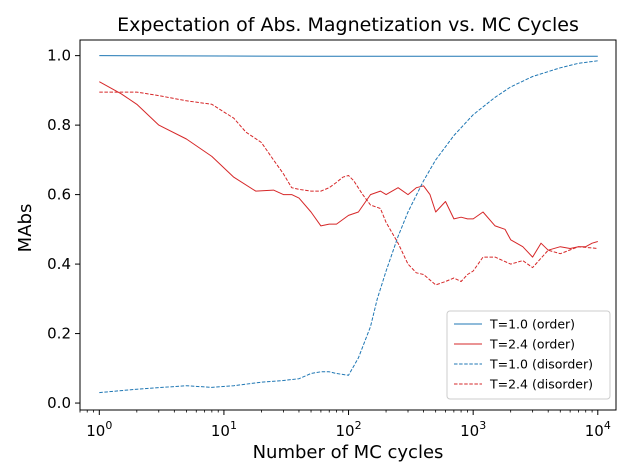 The height and width of the screenshot is (476, 640). I want to click on y-tick-label-2: 0.4, so click(59, 264).